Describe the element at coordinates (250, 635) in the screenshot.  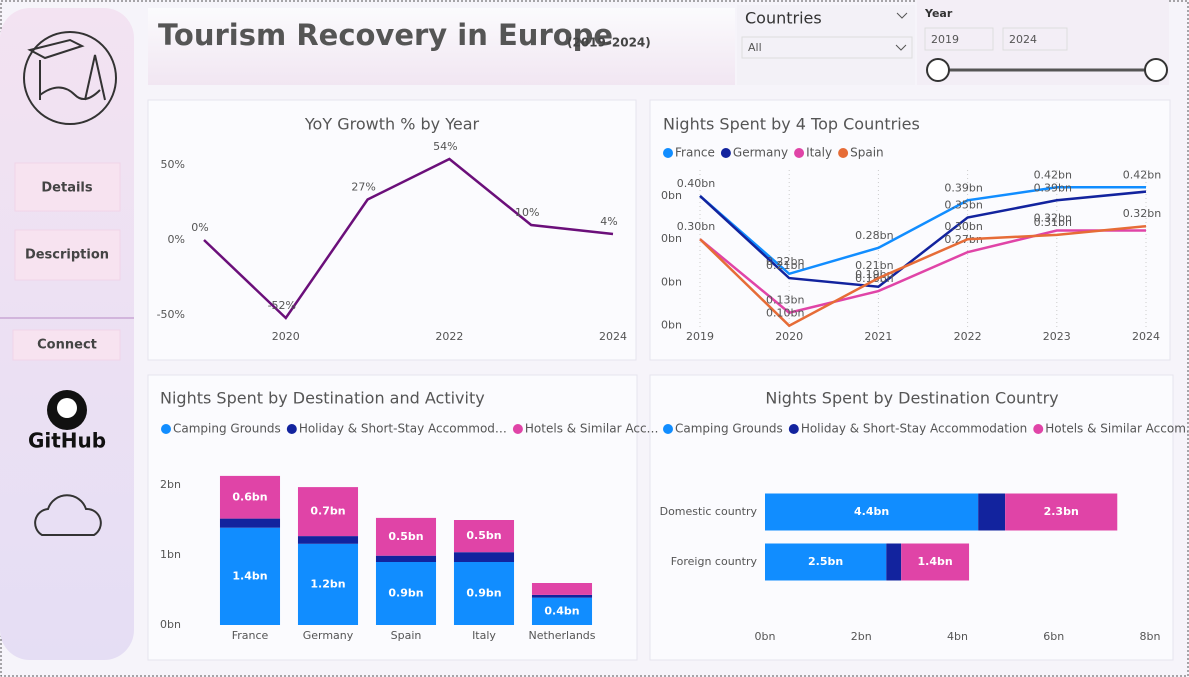
I see `category-label: France` at that location.